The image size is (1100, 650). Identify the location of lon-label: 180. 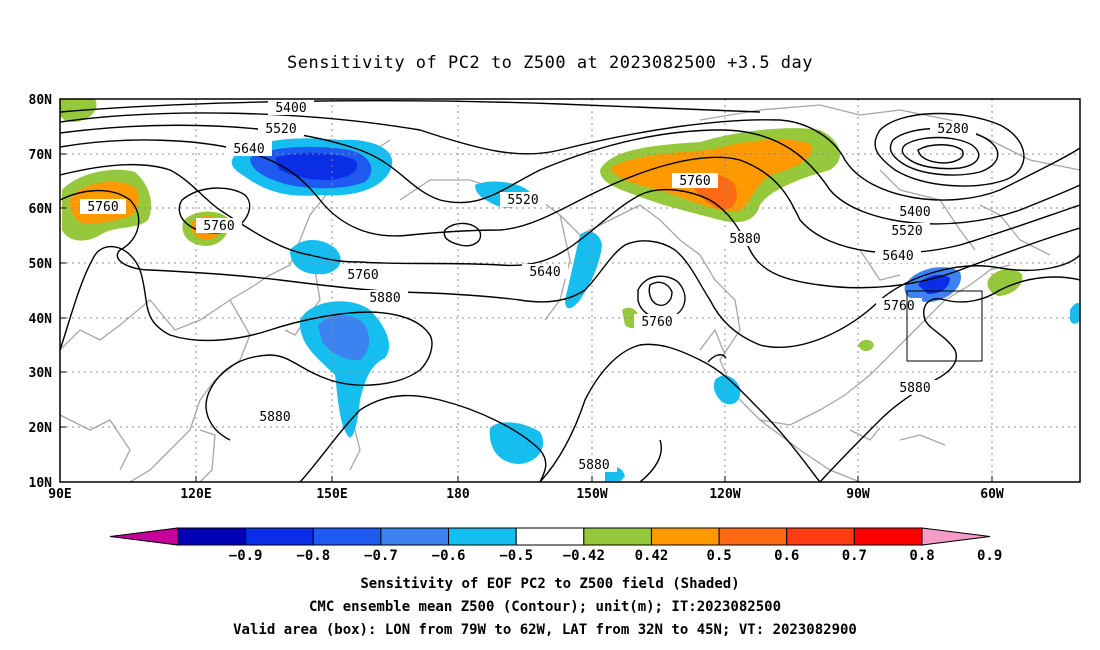
(458, 494).